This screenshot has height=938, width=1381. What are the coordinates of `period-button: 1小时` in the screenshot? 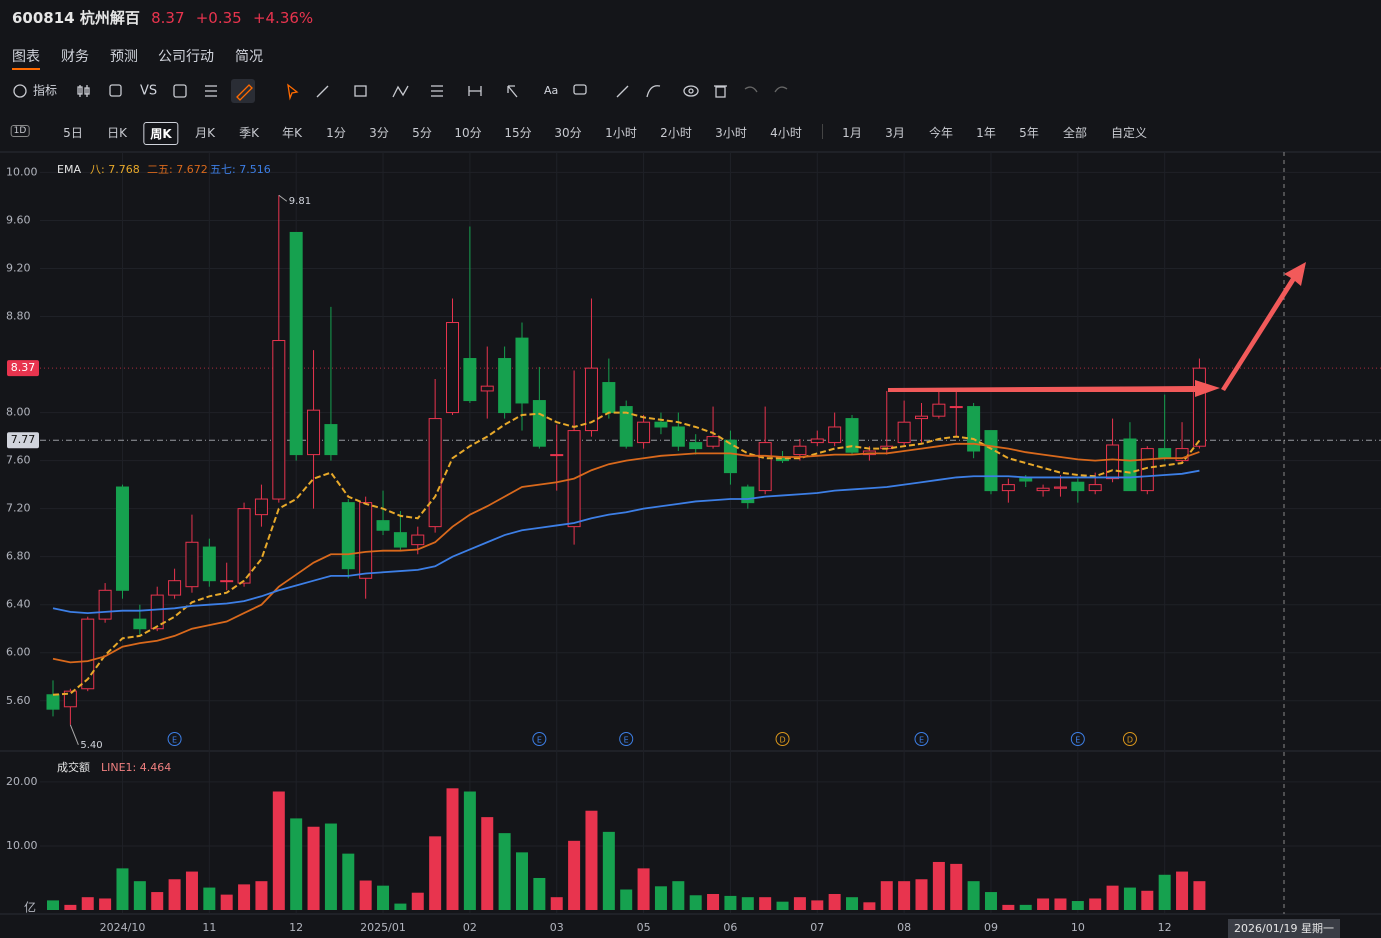 It's located at (621, 133).